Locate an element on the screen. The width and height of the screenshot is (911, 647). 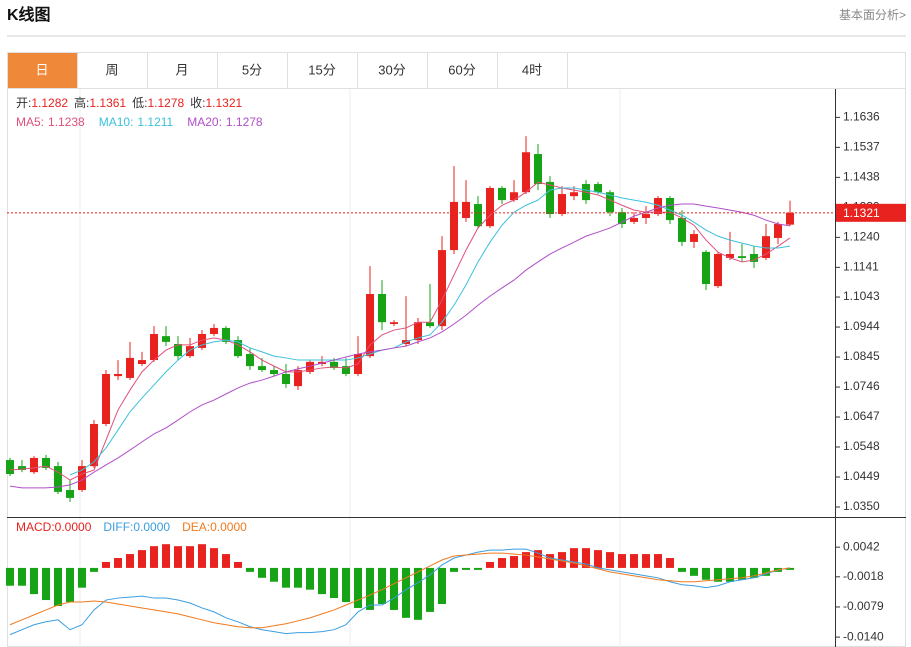
last-price-tag is located at coordinates (871, 212).